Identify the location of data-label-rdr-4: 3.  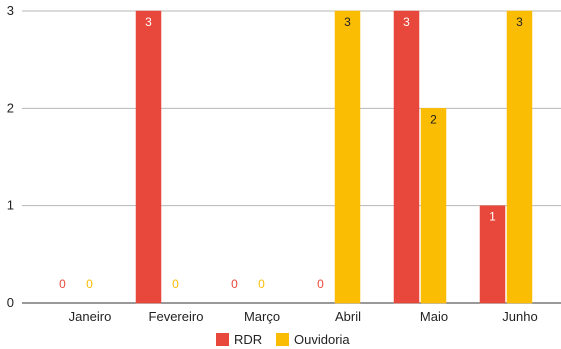
(406, 22).